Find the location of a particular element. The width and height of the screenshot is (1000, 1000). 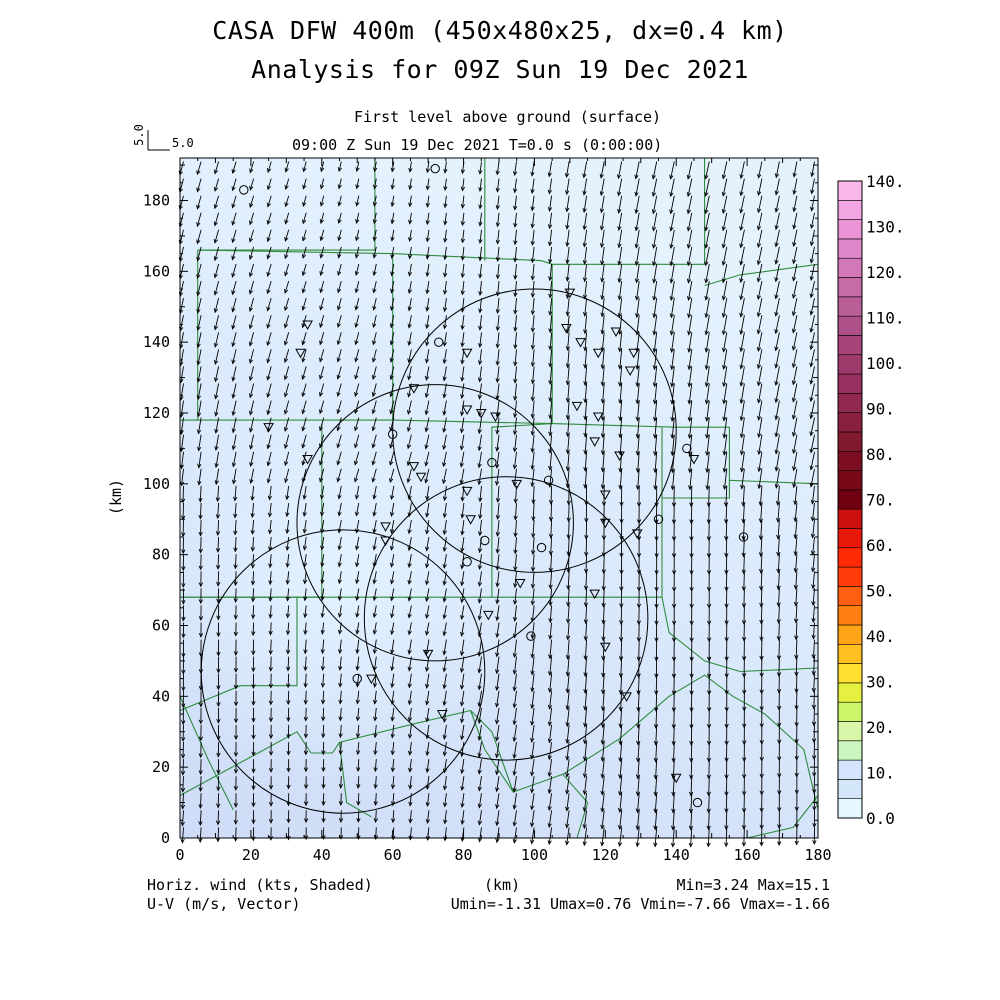

county-line is located at coordinates (206, 753).